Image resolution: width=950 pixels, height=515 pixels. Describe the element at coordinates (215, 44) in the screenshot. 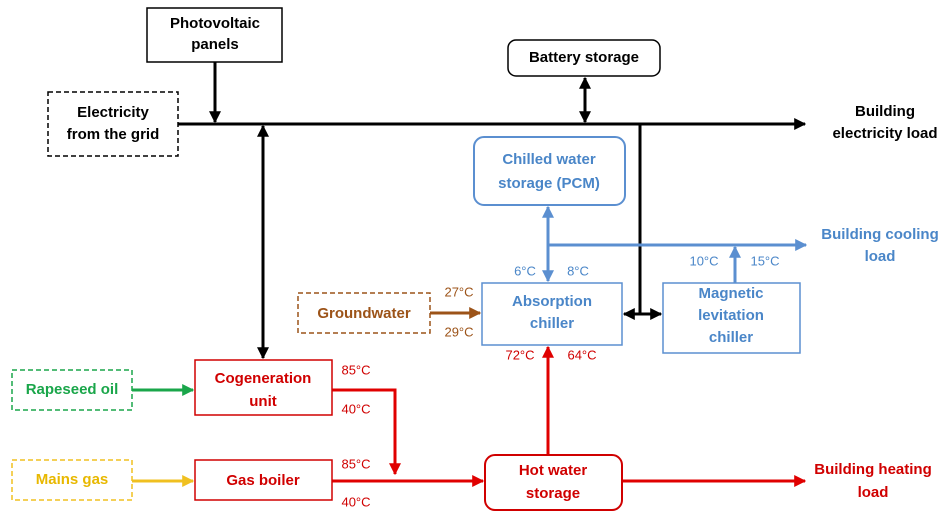

I see `label: panels` at that location.